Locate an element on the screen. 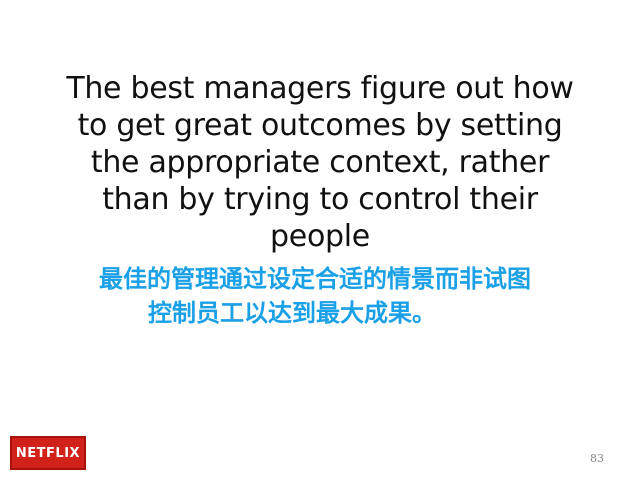 Image resolution: width=640 pixels, height=480 pixels. quote-line-2: to get great outcomes by setting is located at coordinates (320, 125).